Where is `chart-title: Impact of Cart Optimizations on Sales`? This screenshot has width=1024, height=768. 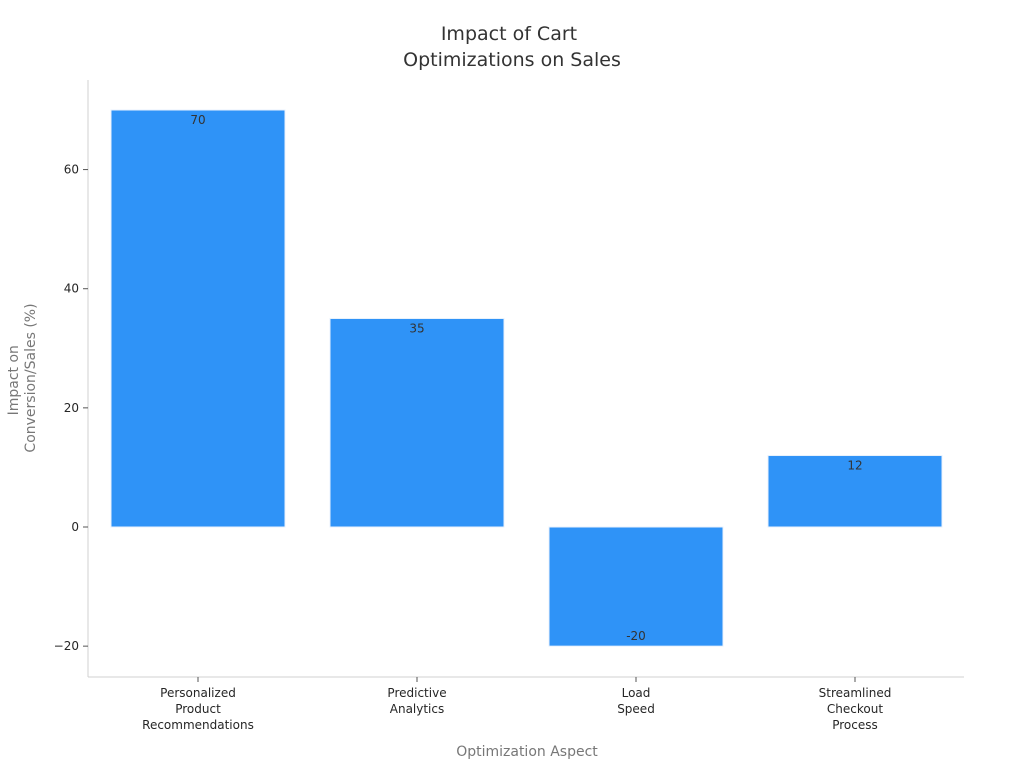 chart-title: Impact of Cart Optimizations on Sales is located at coordinates (512, 47).